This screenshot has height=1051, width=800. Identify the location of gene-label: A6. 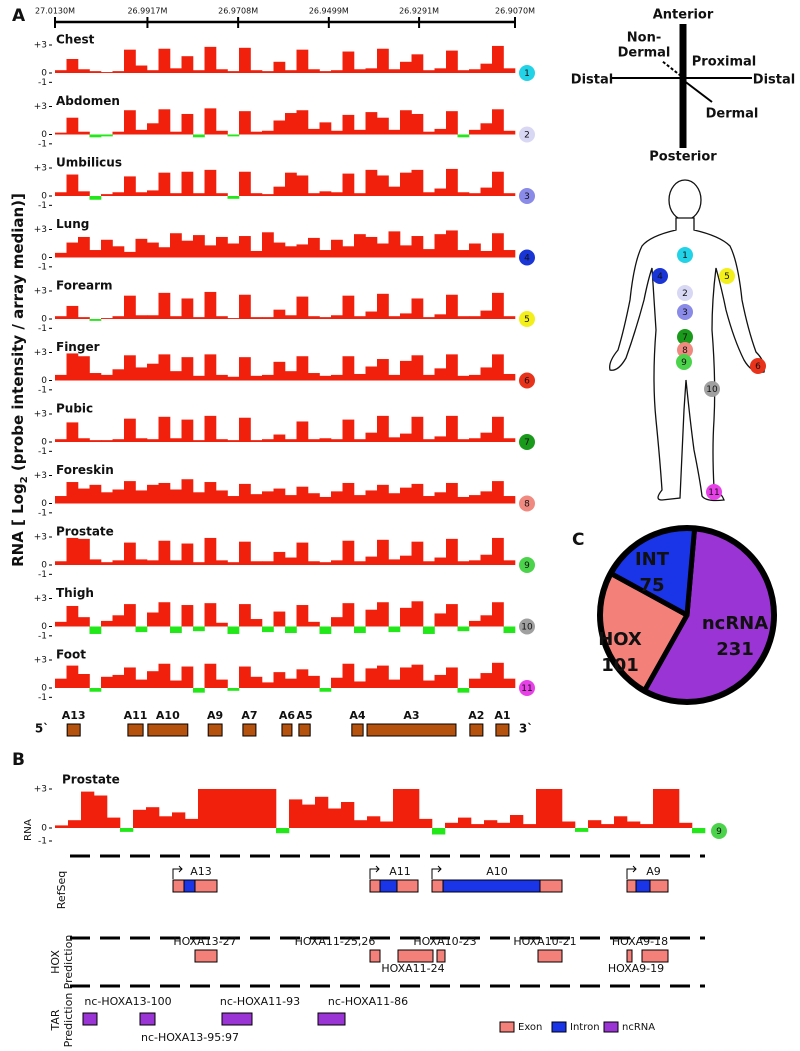
(287, 715).